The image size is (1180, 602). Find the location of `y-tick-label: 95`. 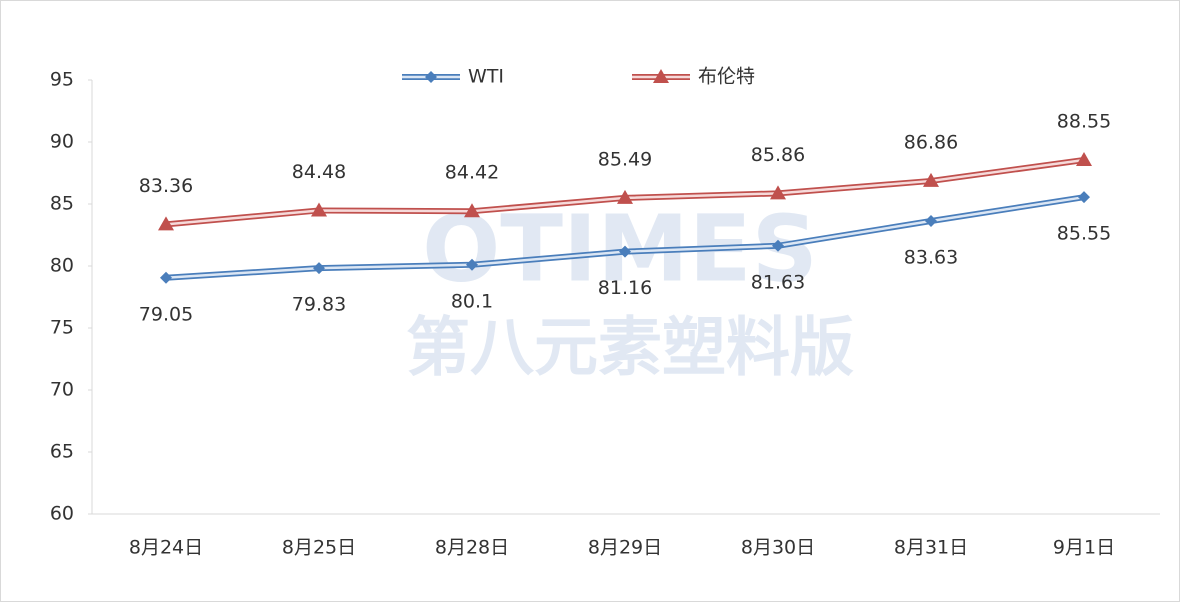

y-tick-label: 95 is located at coordinates (62, 80).